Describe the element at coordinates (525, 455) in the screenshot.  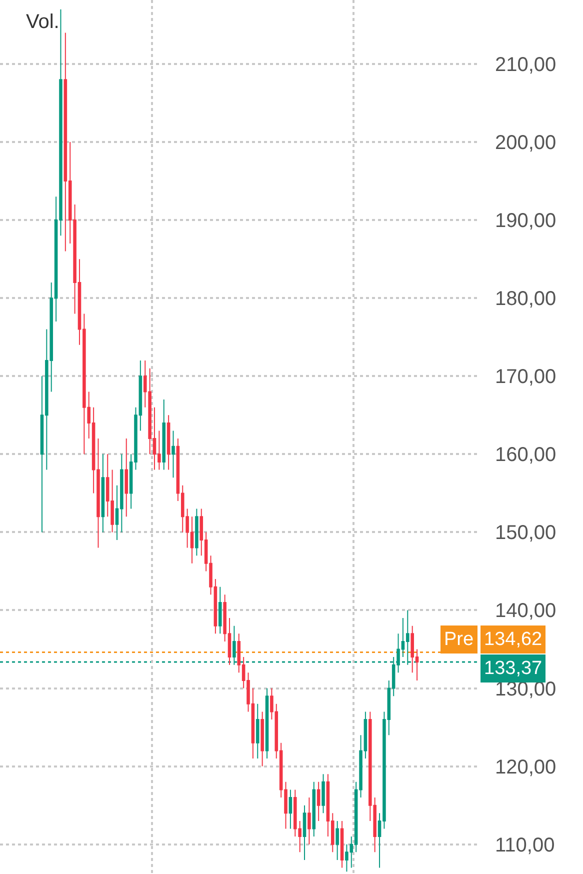
I see `y-tick-label: 160,00` at that location.